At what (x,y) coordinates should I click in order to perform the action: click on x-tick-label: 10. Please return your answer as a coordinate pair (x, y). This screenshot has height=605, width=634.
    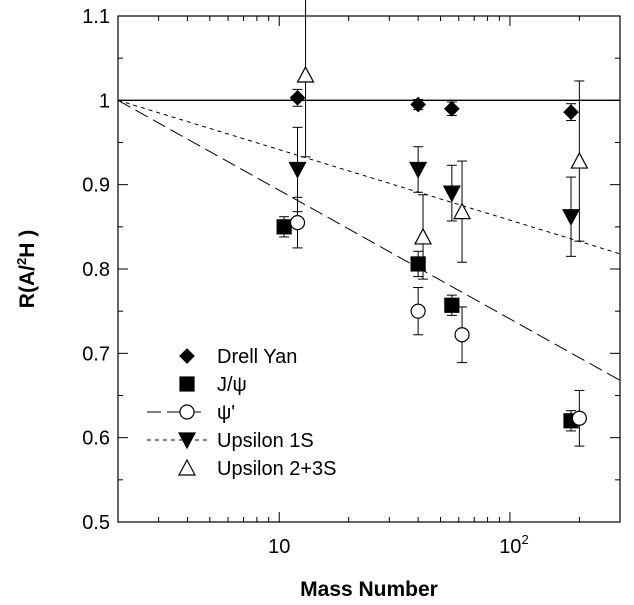
    Looking at the image, I should click on (279, 547).